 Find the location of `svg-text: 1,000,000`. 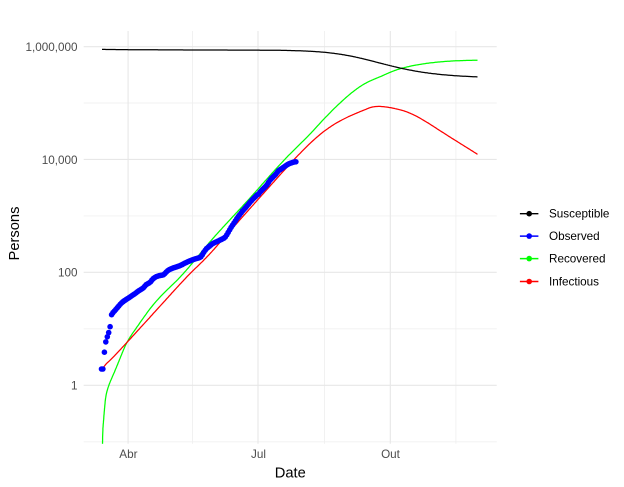

svg-text: 1,000,000 is located at coordinates (52, 47).